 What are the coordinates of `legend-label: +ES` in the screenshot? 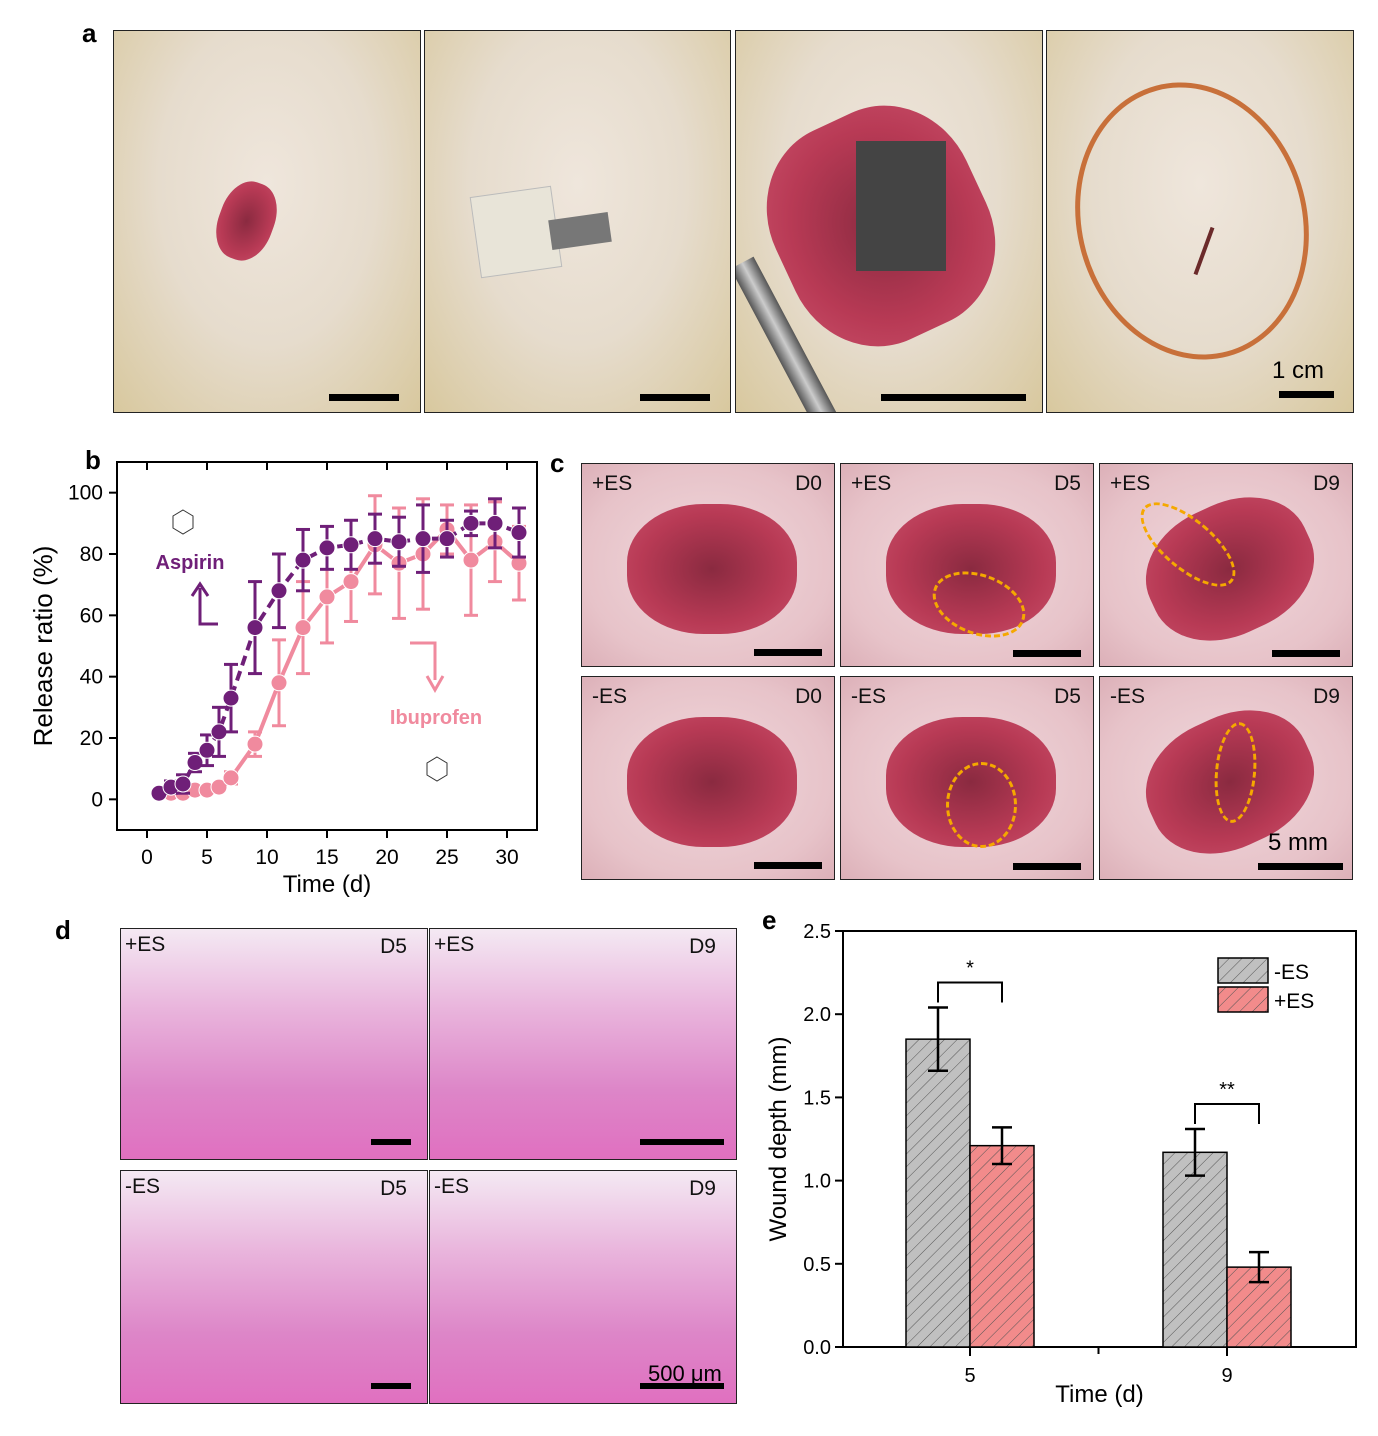 It's located at (1294, 1001).